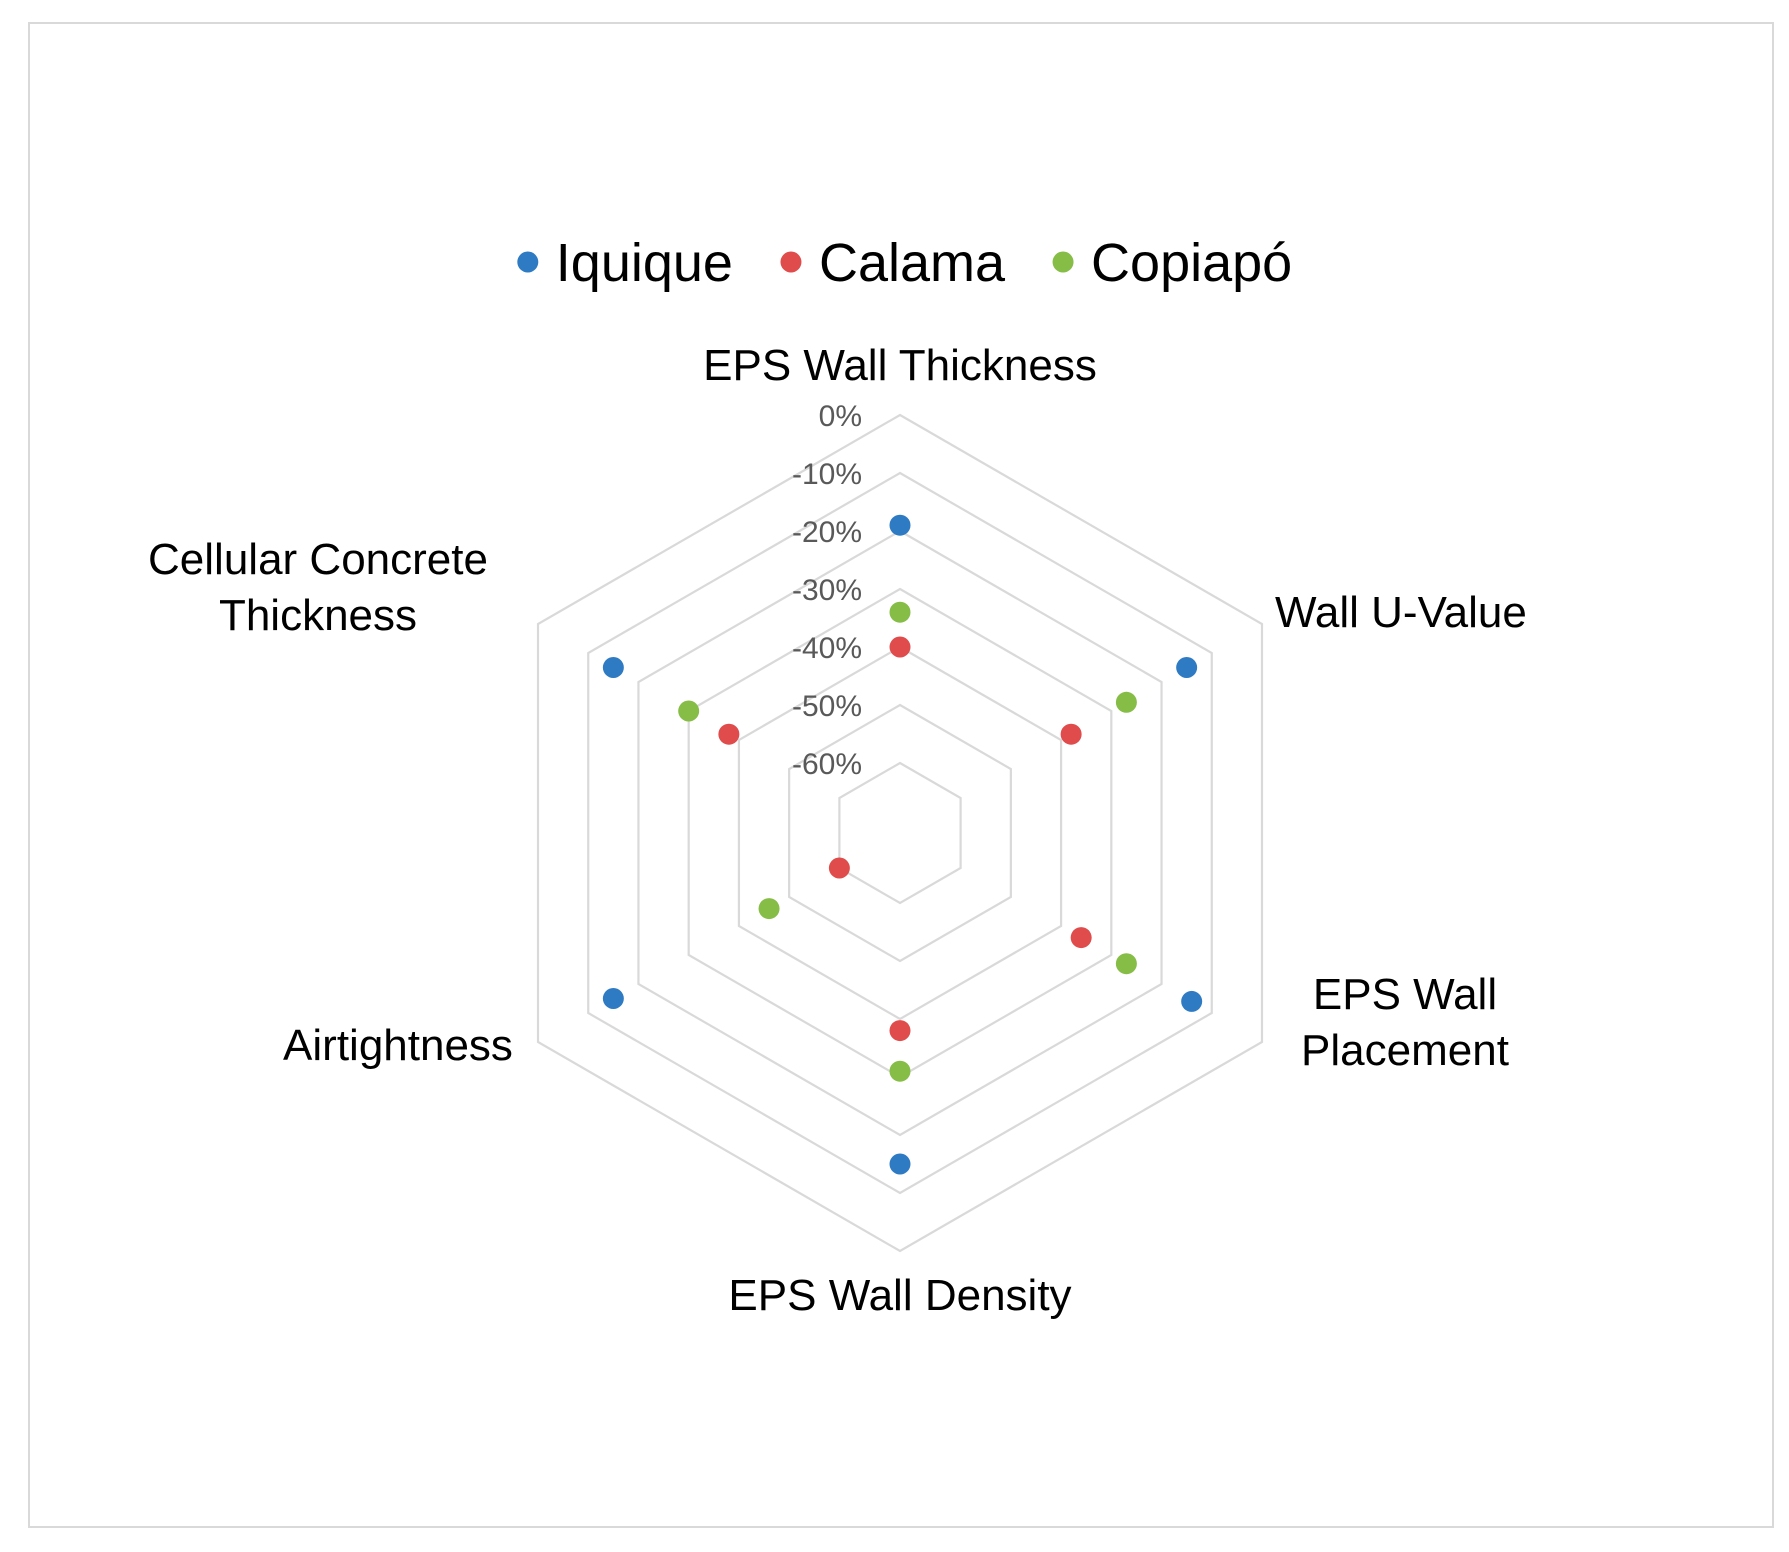 This screenshot has height=1552, width=1789. I want to click on tick-label: -60%, so click(827, 764).